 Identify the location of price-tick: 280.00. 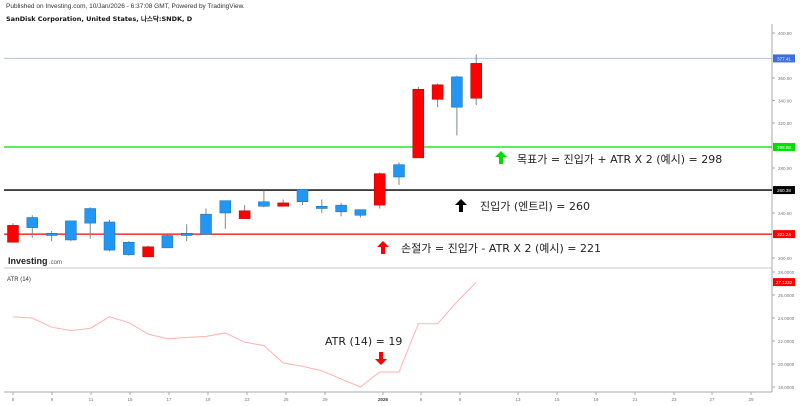
(785, 168).